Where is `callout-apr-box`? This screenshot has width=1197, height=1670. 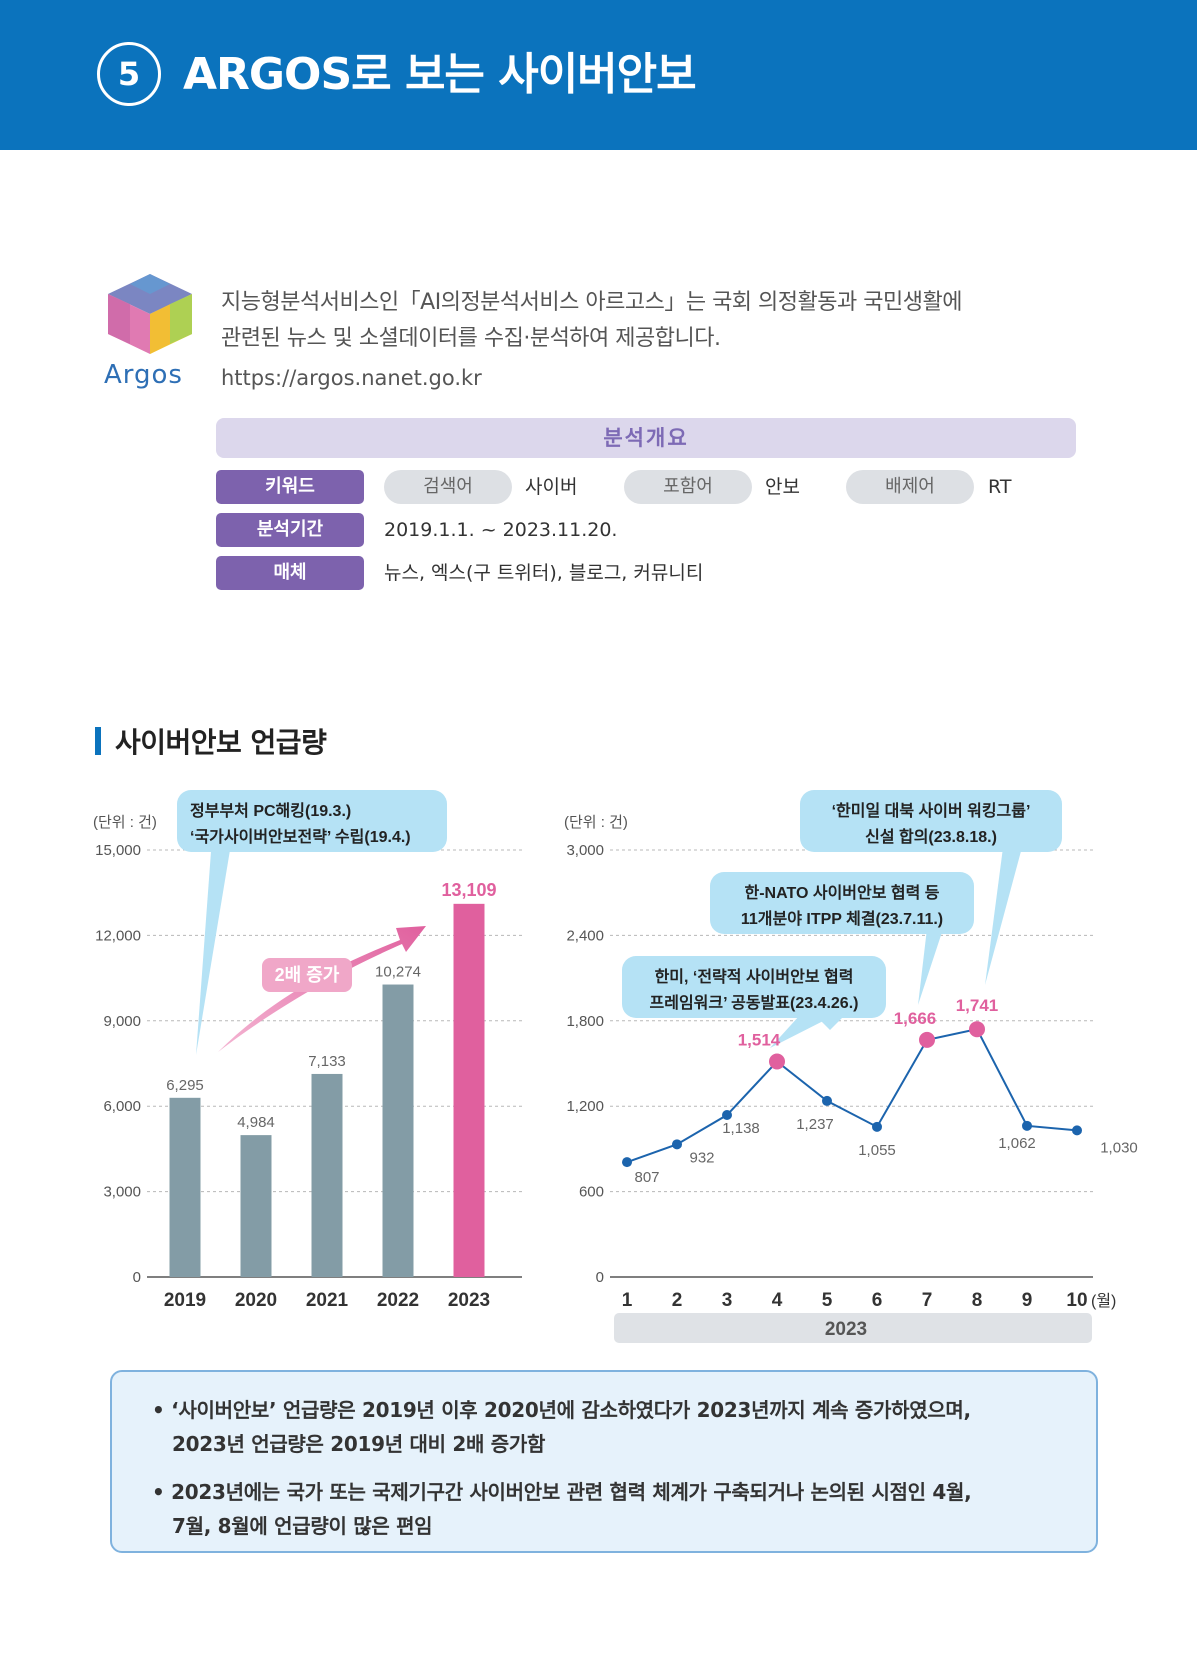
callout-apr-box is located at coordinates (754, 987).